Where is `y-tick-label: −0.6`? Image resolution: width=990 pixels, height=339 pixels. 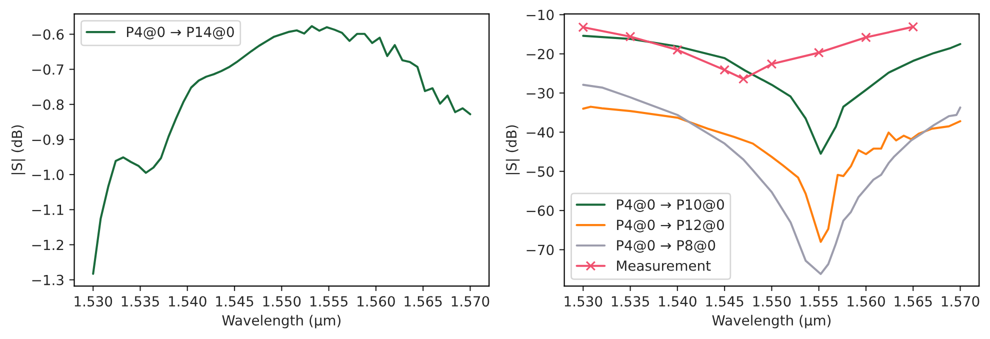
y-tick-label: −0.6 is located at coordinates (48, 34).